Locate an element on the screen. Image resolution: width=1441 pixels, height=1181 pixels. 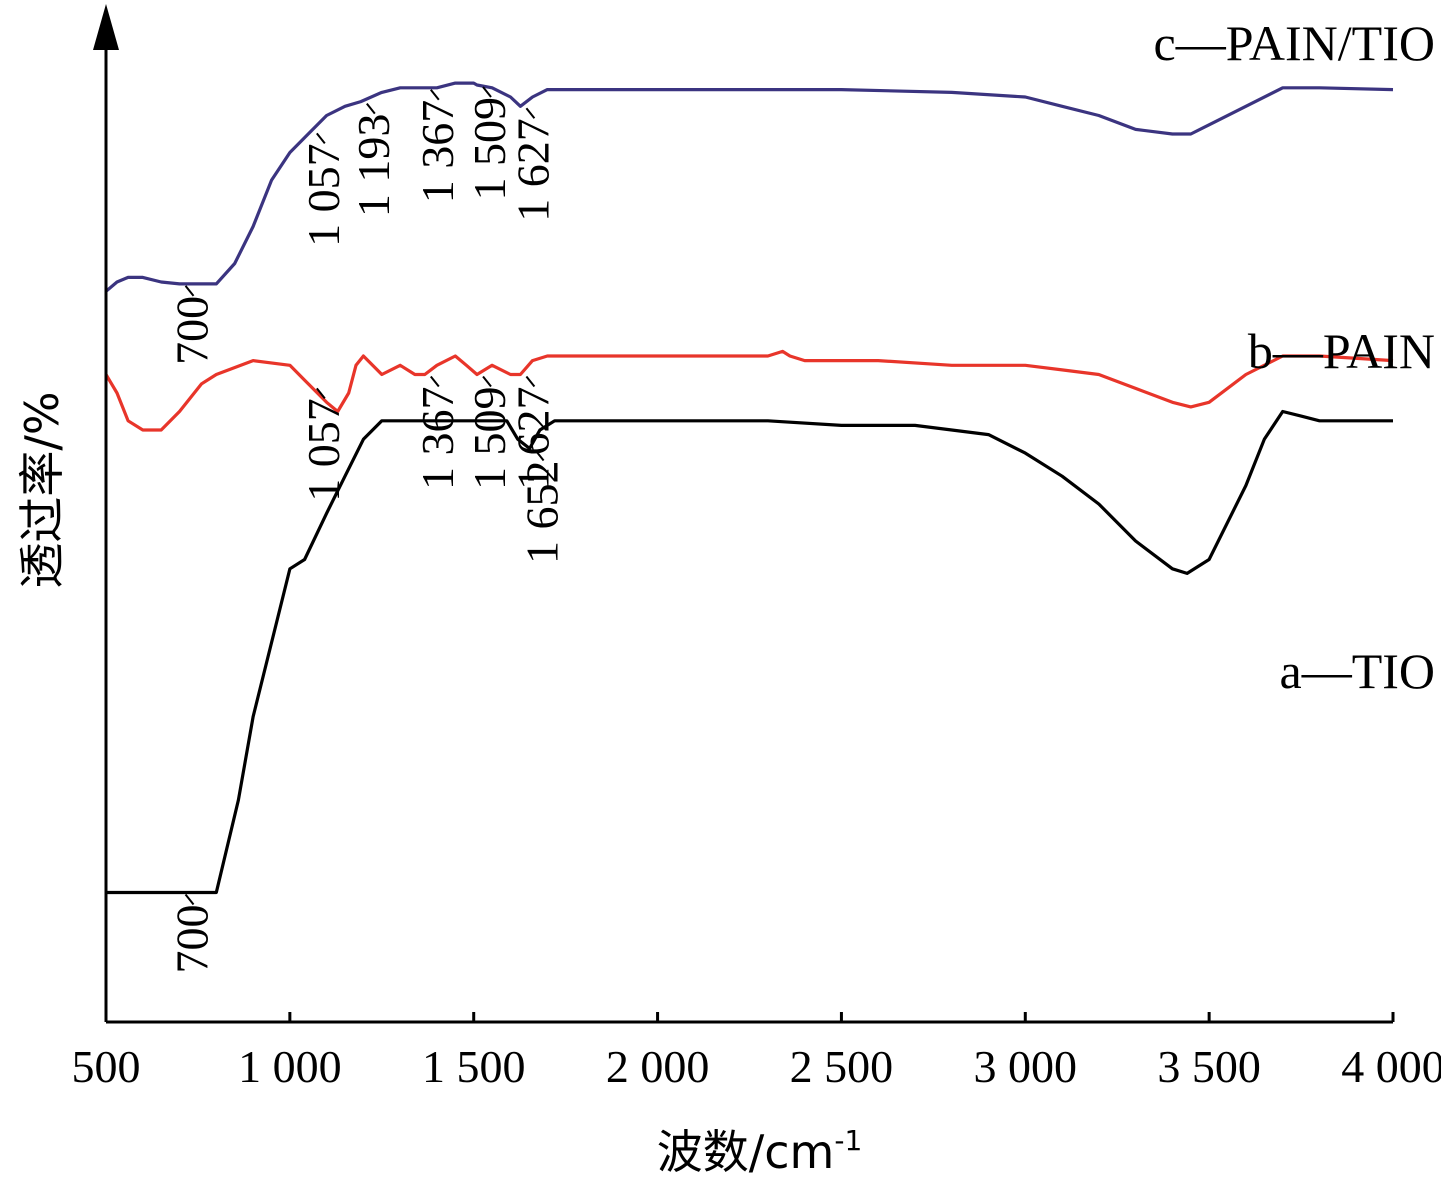
y-axis-arrow is located at coordinates (106, 27).